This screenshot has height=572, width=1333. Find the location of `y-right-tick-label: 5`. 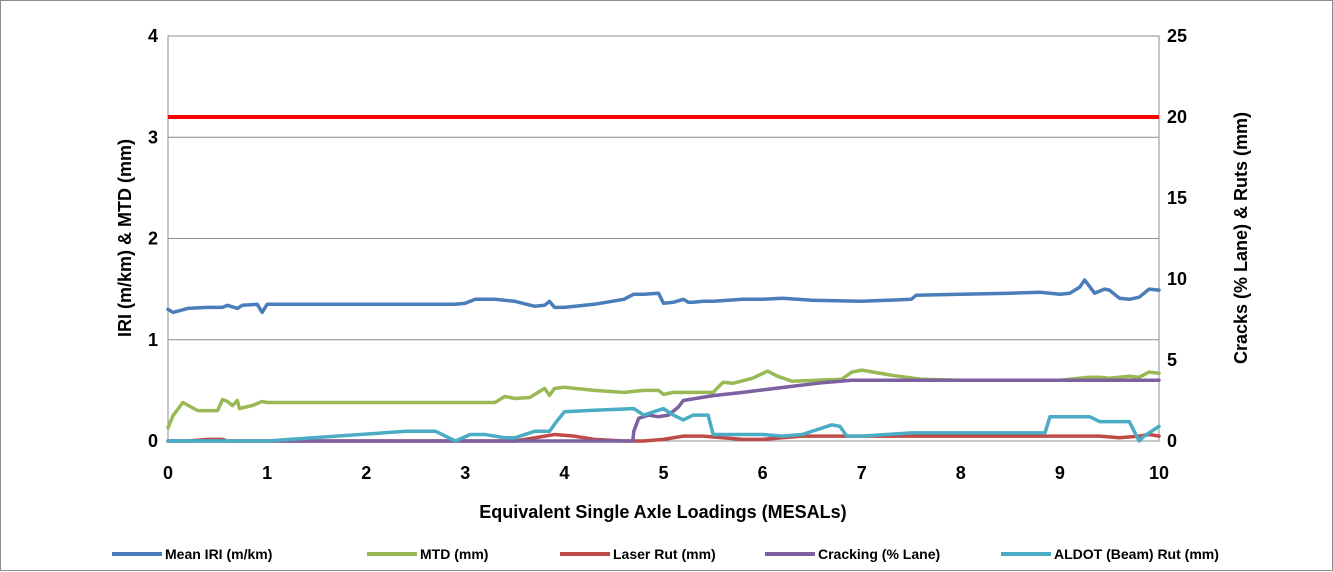

y-right-tick-label: 5 is located at coordinates (1172, 360).